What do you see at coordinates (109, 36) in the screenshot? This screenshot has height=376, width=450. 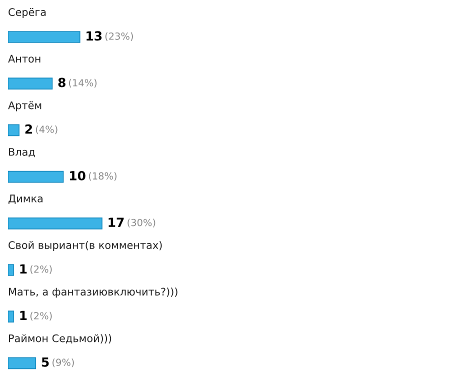 I see `data-label: 13 (23%)` at bounding box center [109, 36].